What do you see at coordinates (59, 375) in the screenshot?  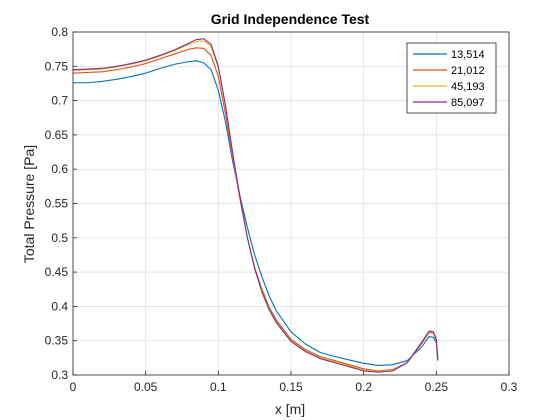 I see `y-tick-label: 0.3` at bounding box center [59, 375].